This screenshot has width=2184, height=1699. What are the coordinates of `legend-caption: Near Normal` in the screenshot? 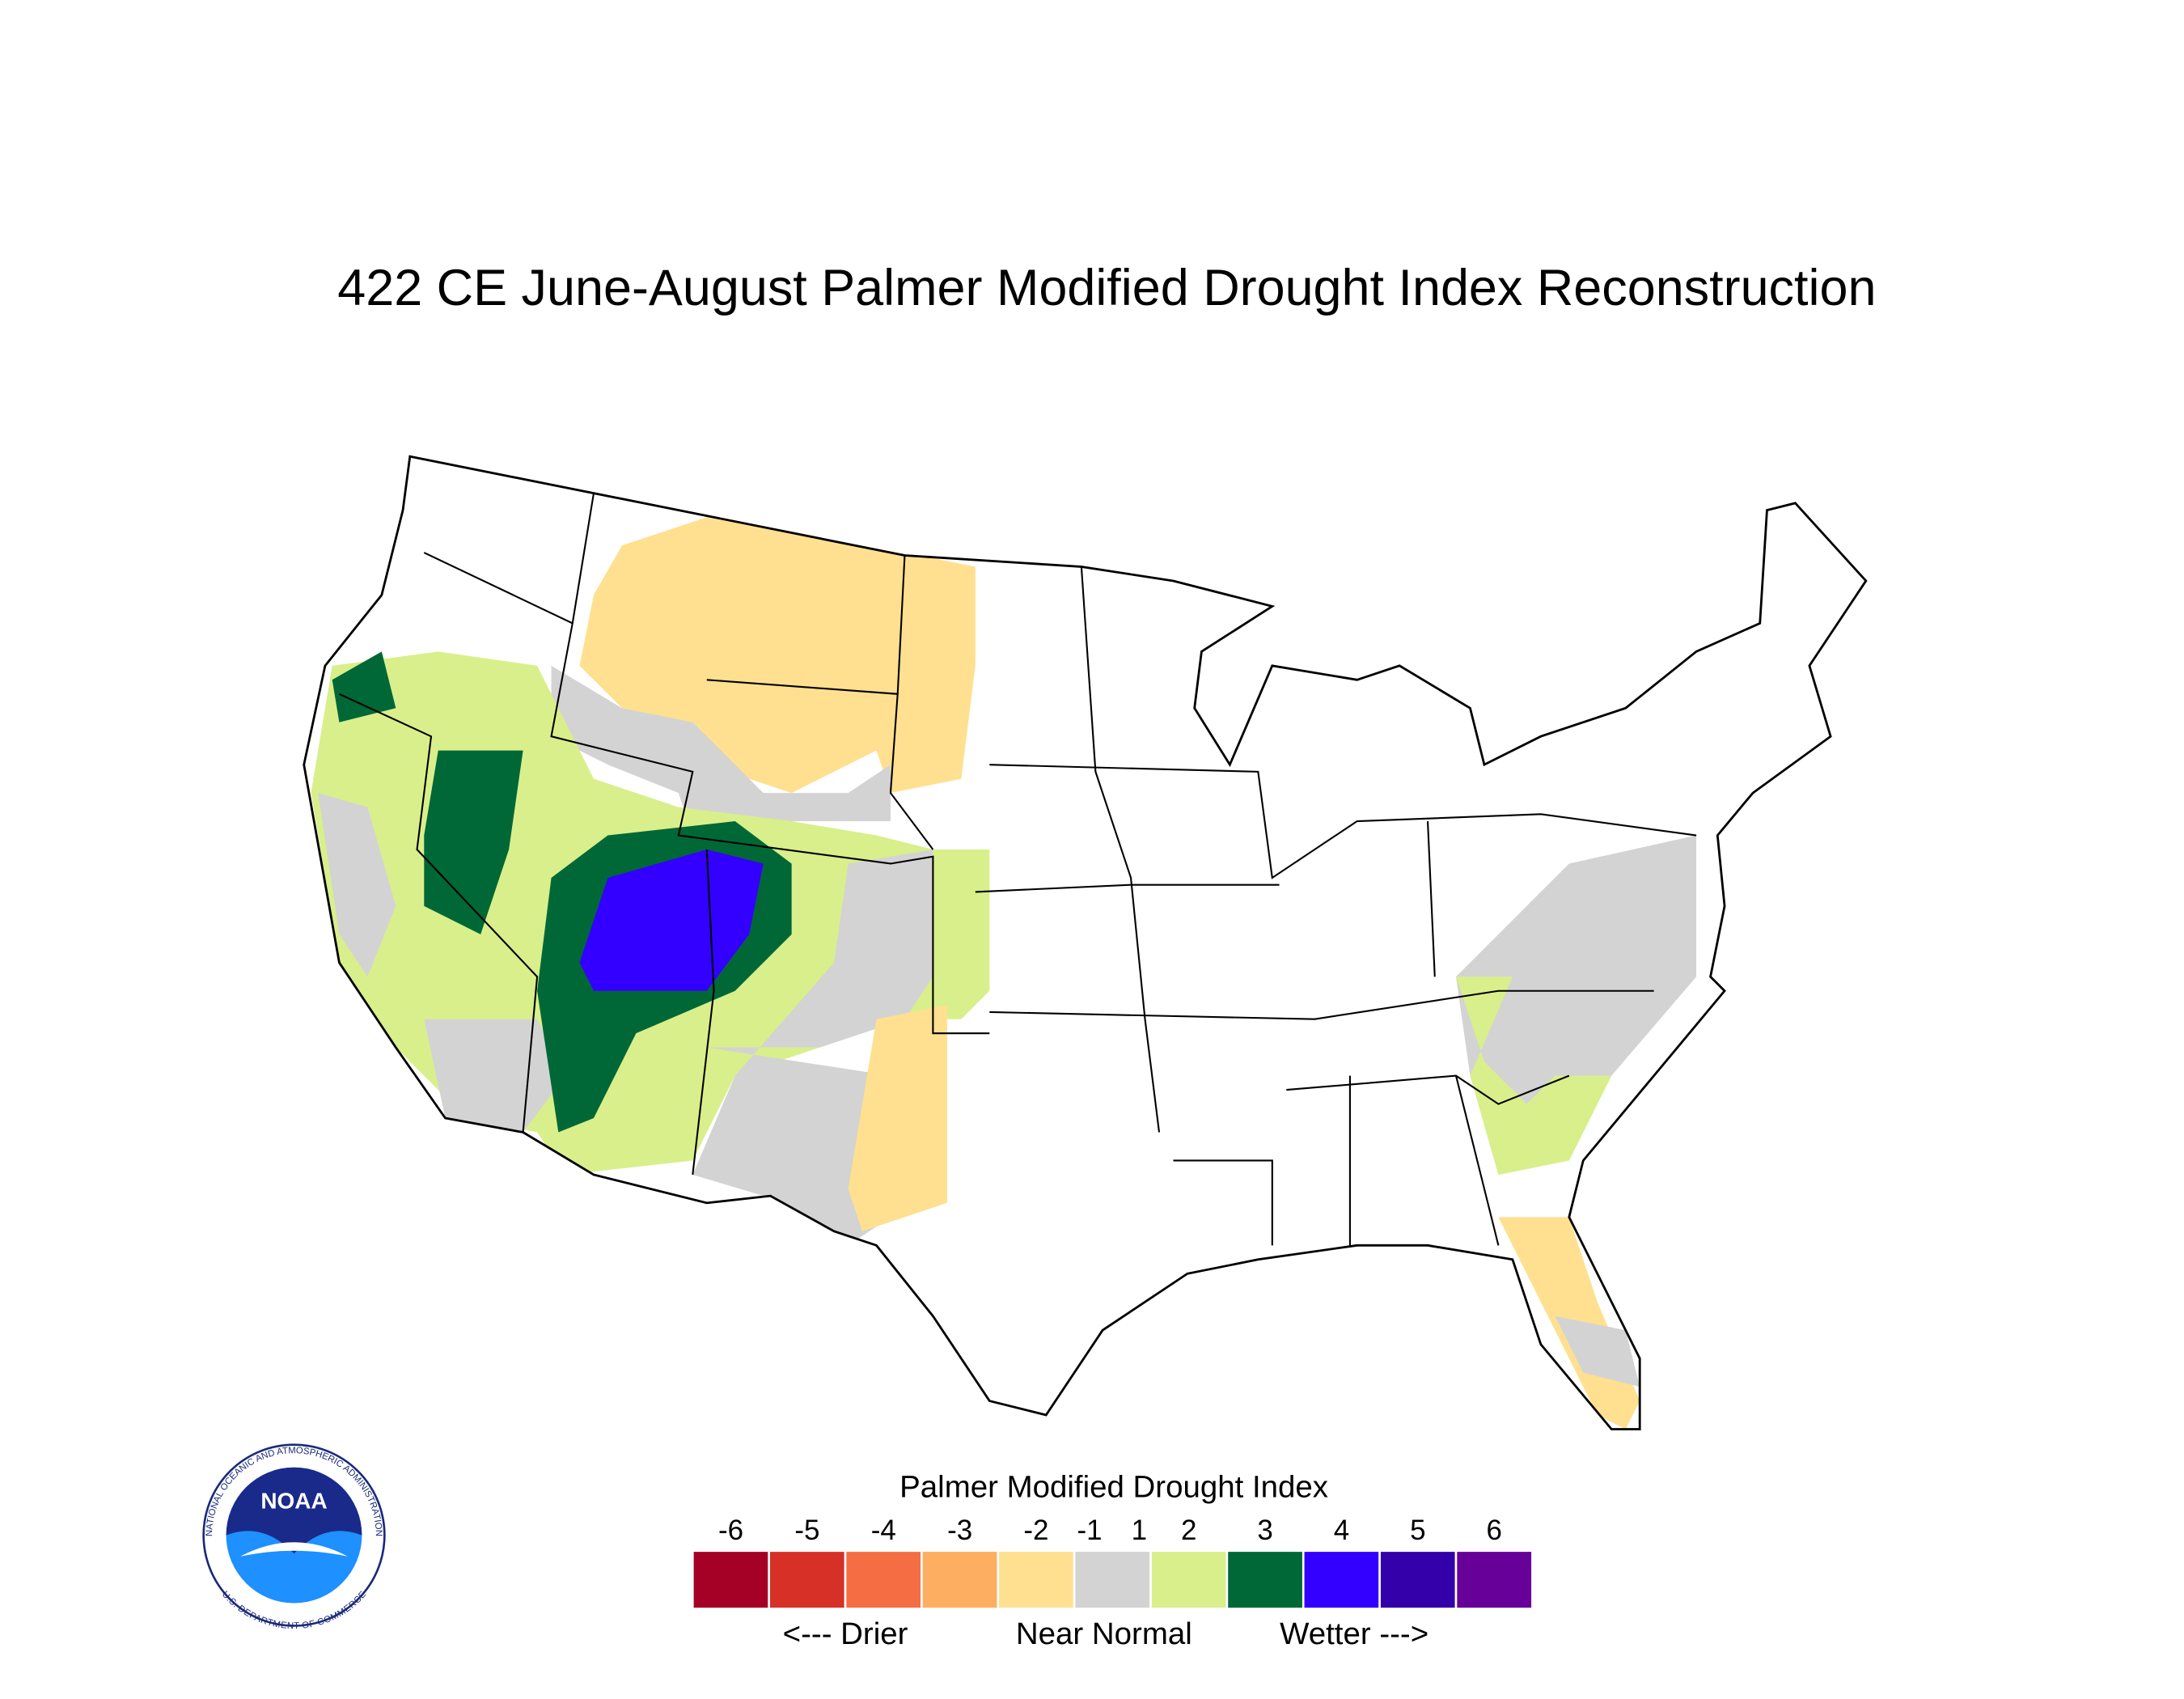 It's located at (1104, 1633).